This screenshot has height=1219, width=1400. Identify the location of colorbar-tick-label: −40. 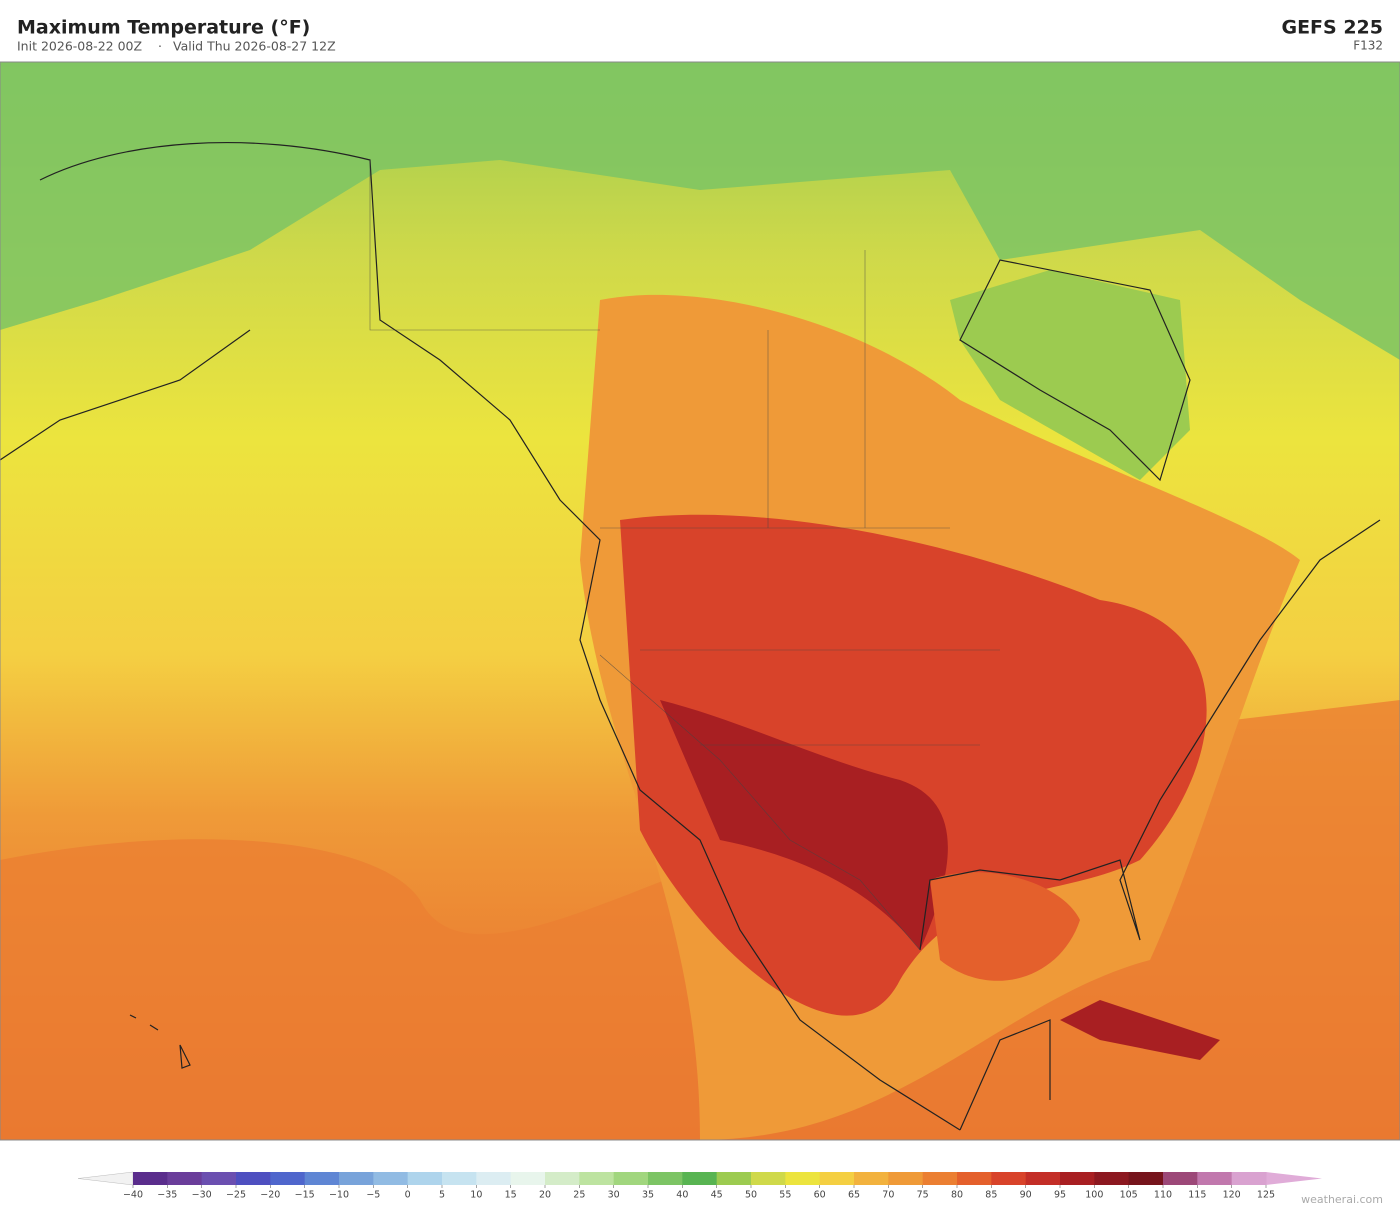
(133, 1195).